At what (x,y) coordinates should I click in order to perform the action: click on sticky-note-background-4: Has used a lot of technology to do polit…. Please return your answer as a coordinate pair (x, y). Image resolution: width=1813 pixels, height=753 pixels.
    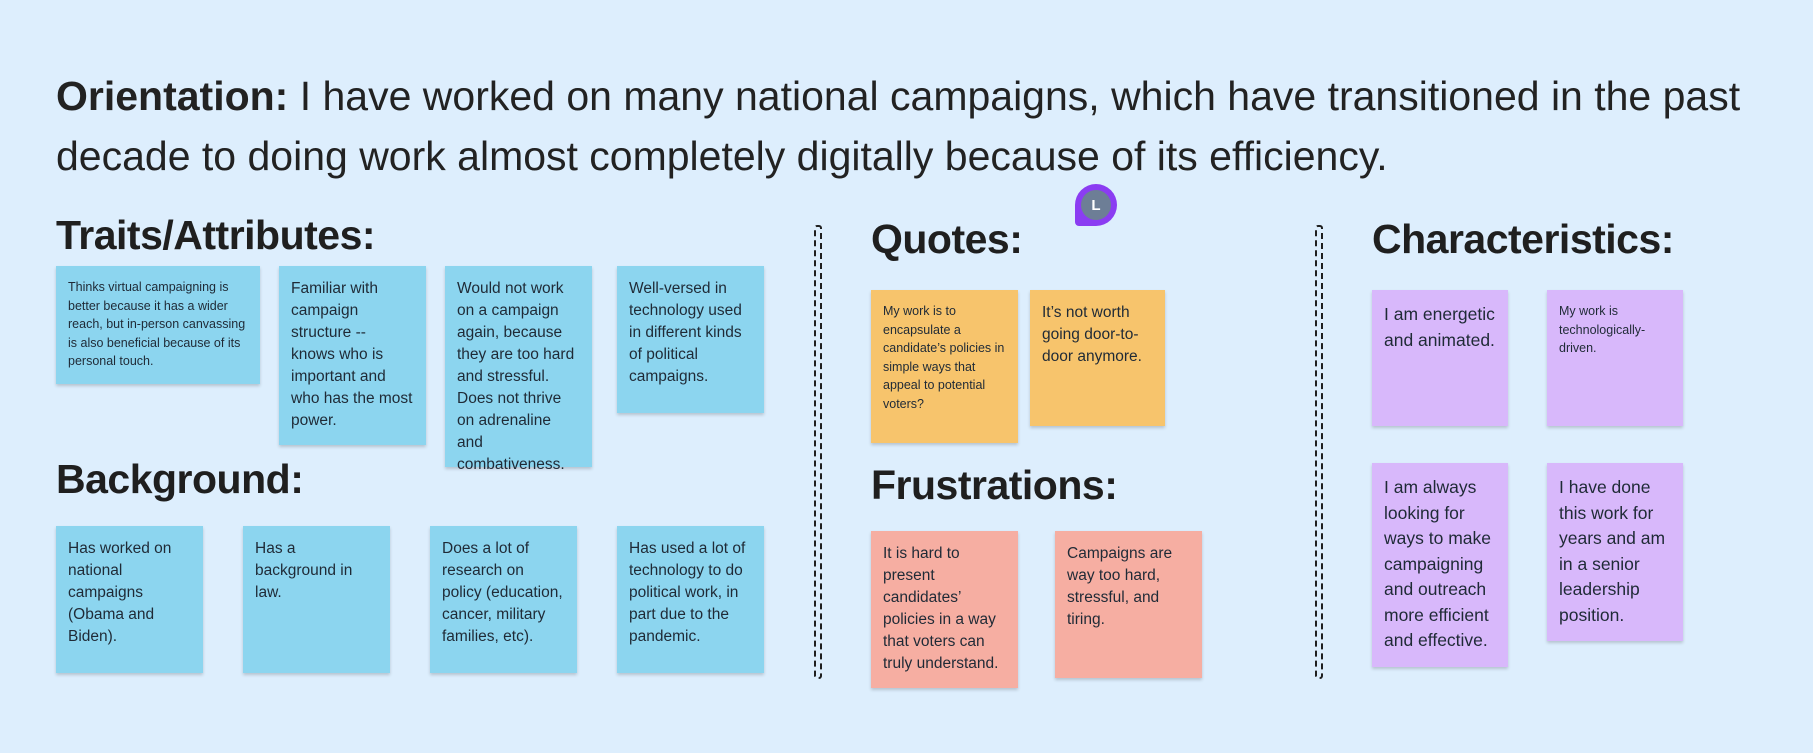
    Looking at the image, I should click on (690, 599).